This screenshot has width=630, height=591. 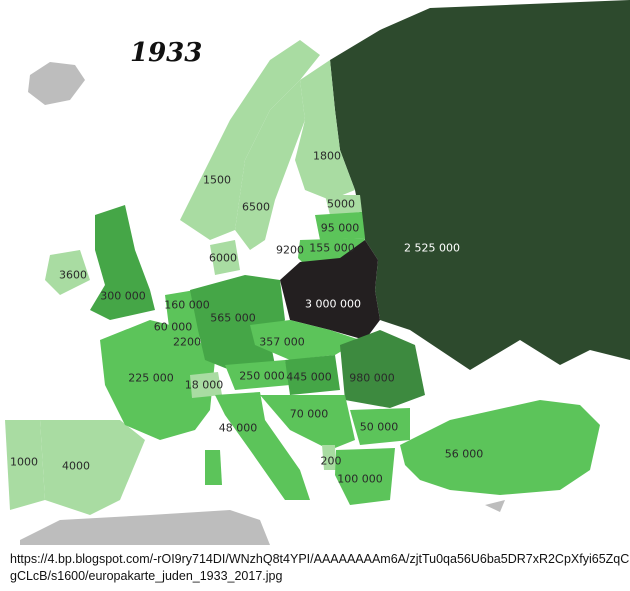 I want to click on label-hungary: 445 000, so click(x=309, y=377).